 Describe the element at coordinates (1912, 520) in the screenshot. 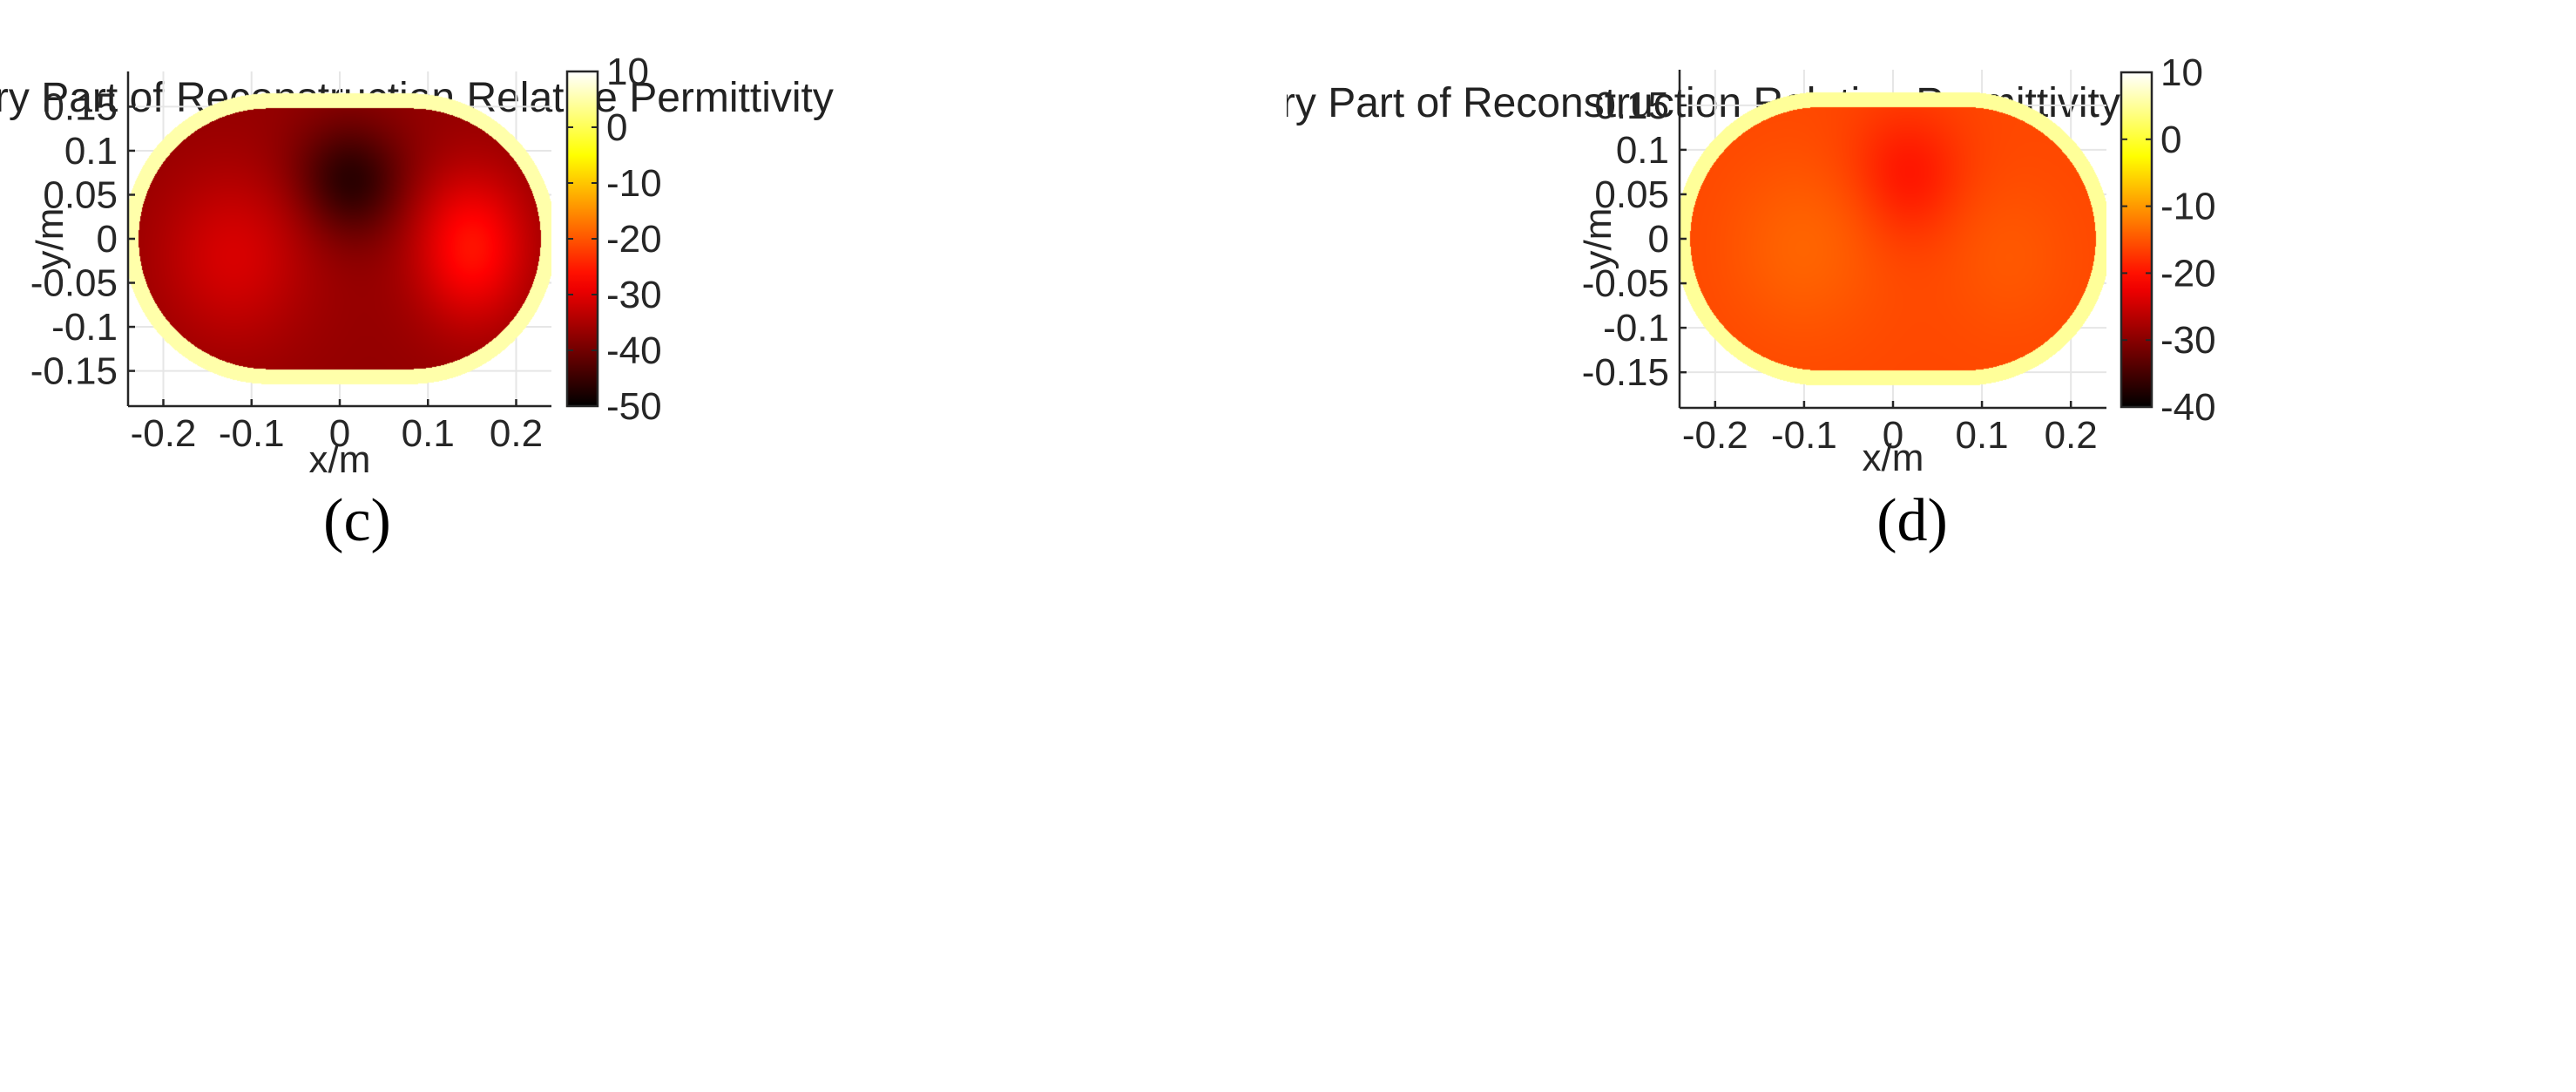

I see `subfigure-caption: (d)` at that location.